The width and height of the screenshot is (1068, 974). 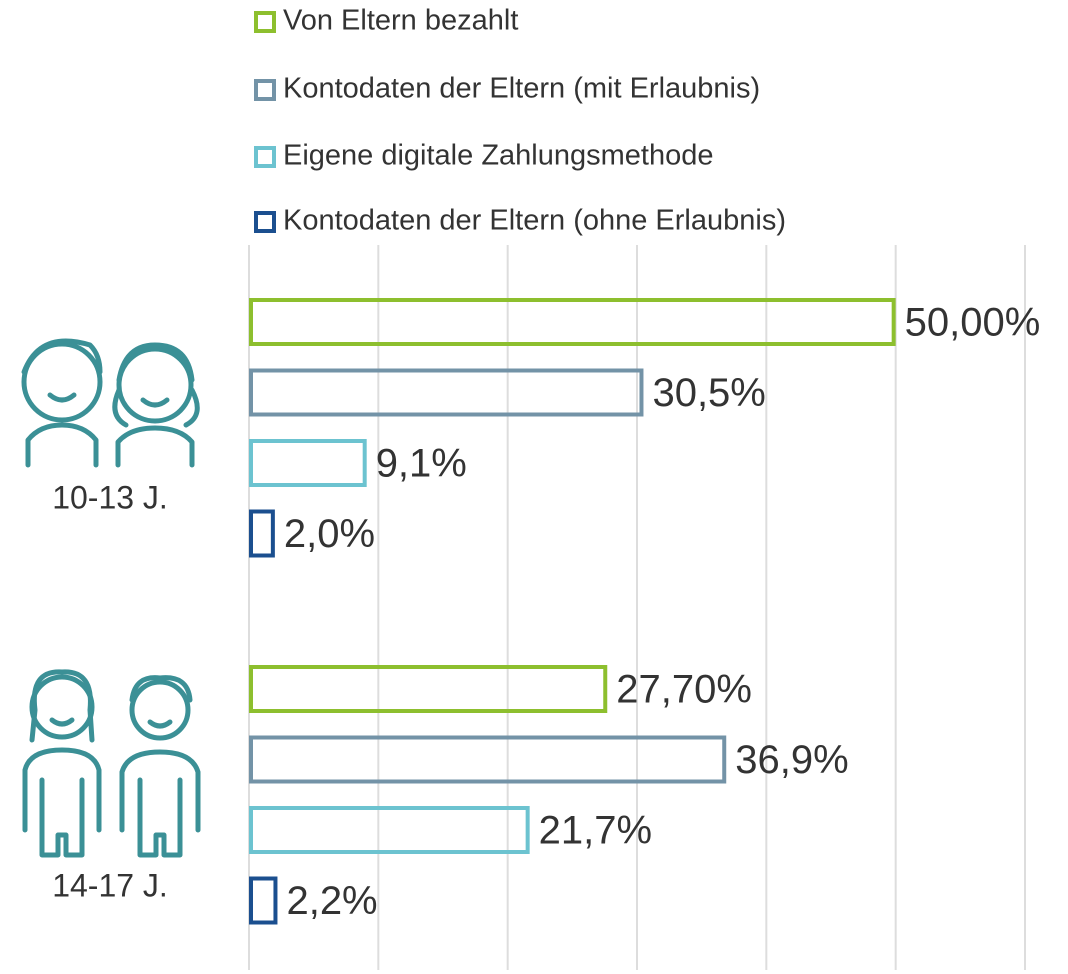 I want to click on value-label: 2,2%, so click(x=331, y=901).